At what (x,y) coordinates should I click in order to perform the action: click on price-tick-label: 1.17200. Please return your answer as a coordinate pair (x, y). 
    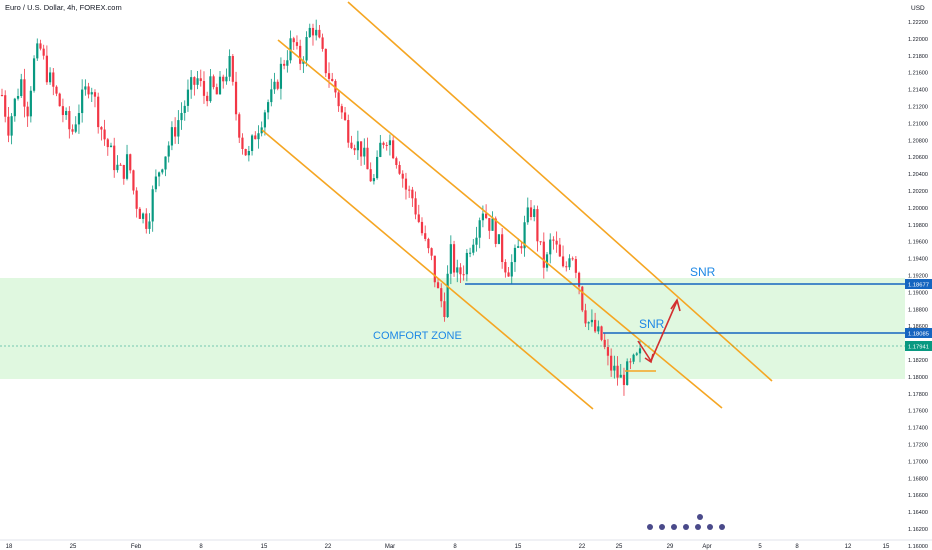
    Looking at the image, I should click on (918, 446).